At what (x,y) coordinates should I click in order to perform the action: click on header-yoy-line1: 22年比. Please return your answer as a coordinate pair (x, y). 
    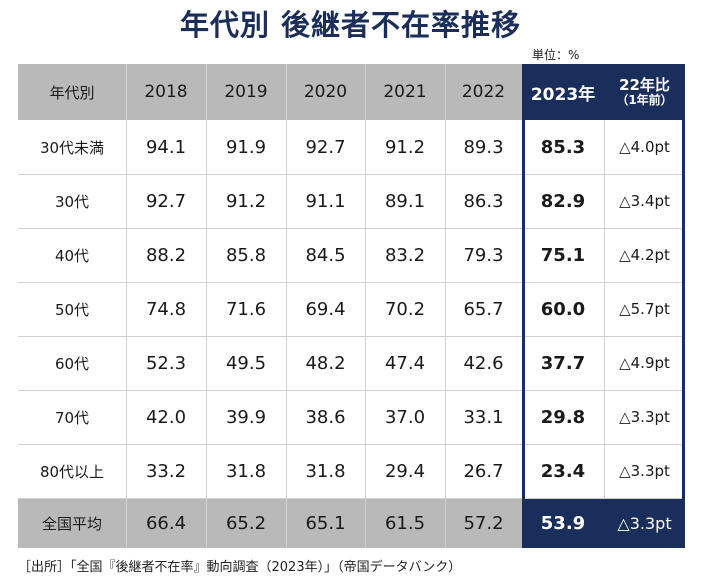
    Looking at the image, I should click on (644, 84).